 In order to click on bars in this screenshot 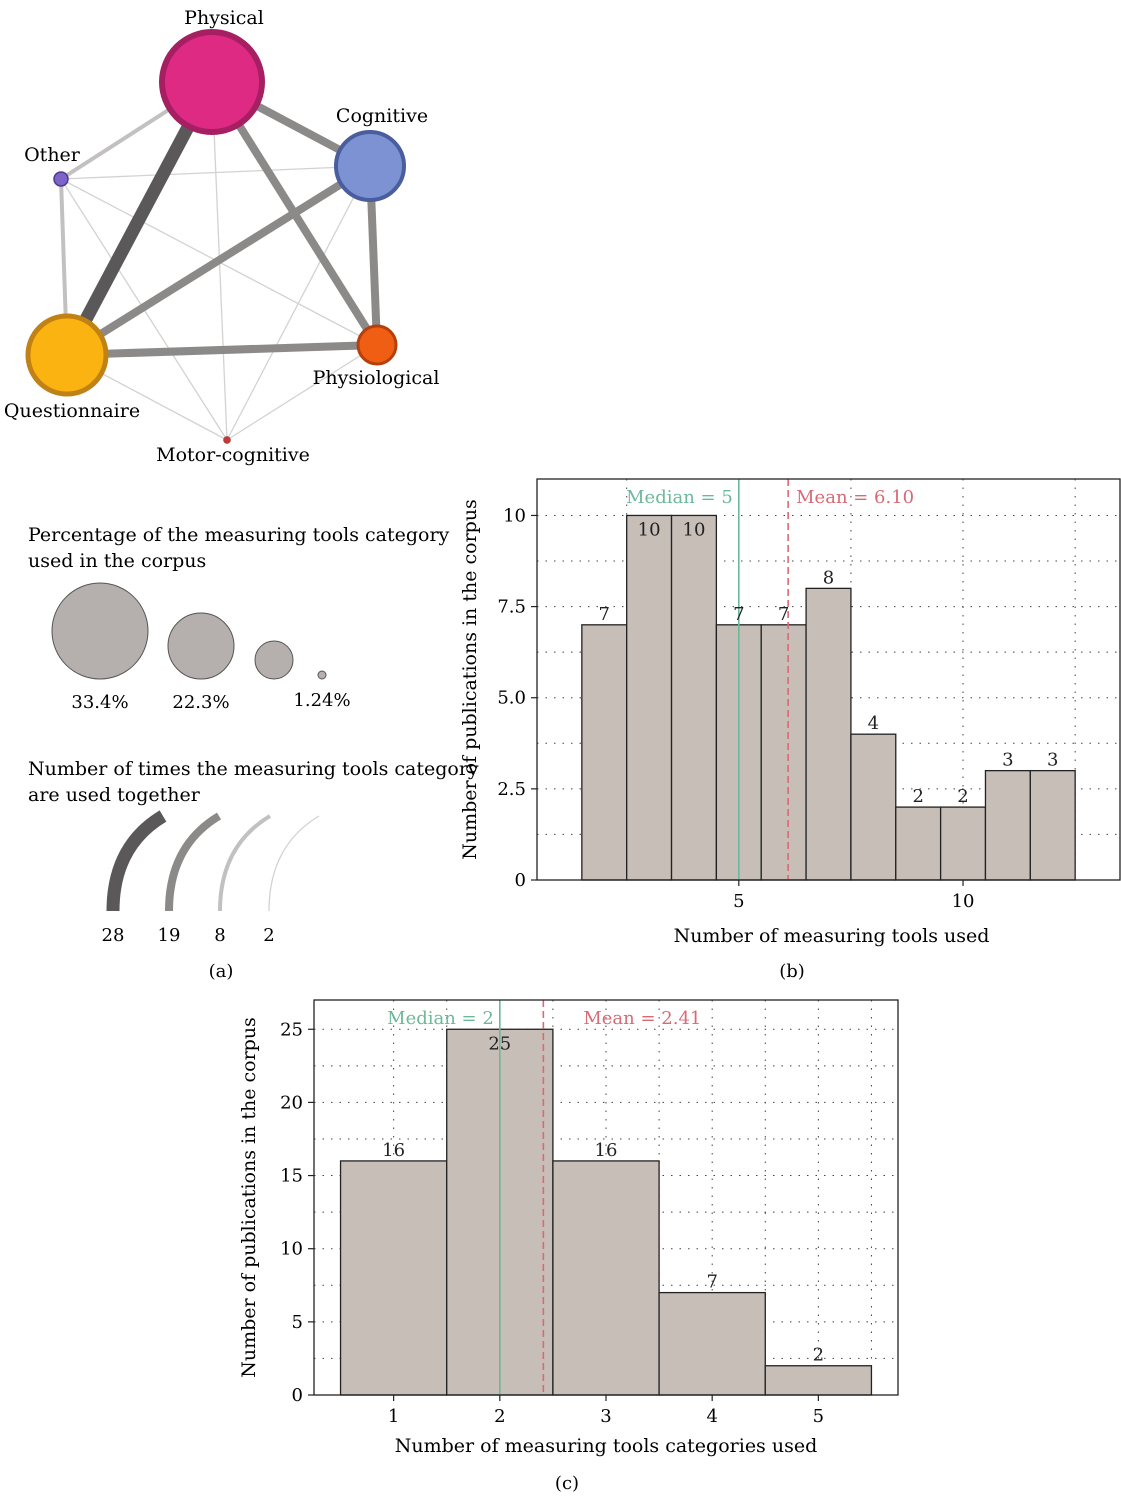, I will do `click(606, 1212)`.